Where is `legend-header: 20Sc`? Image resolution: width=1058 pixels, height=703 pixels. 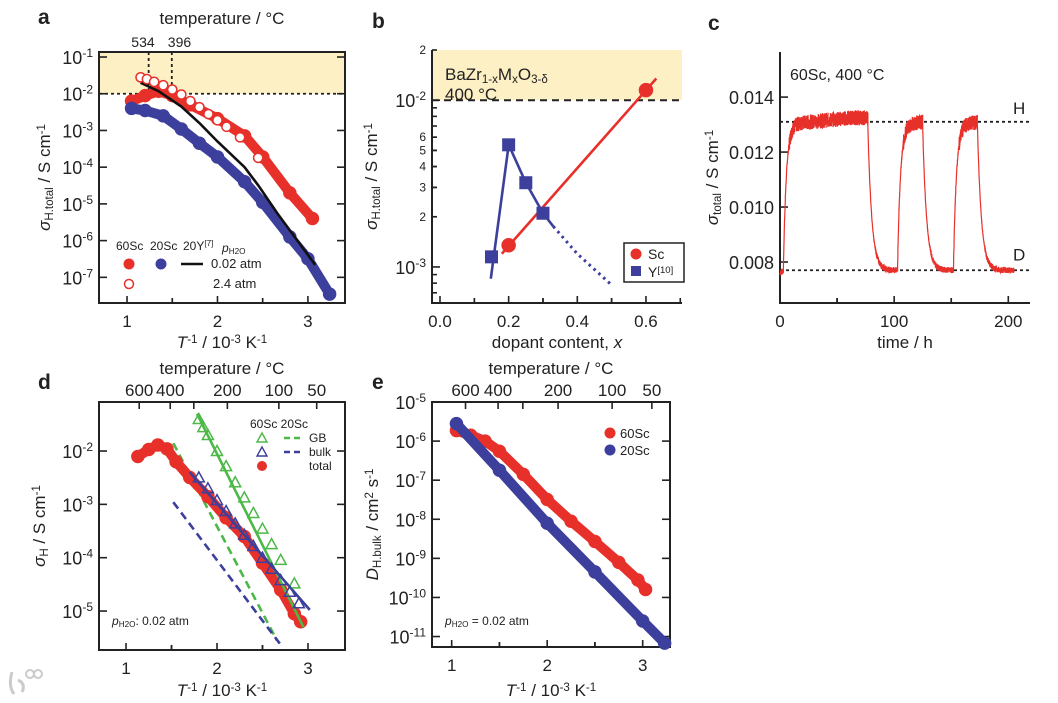
legend-header: 20Sc is located at coordinates (163, 246).